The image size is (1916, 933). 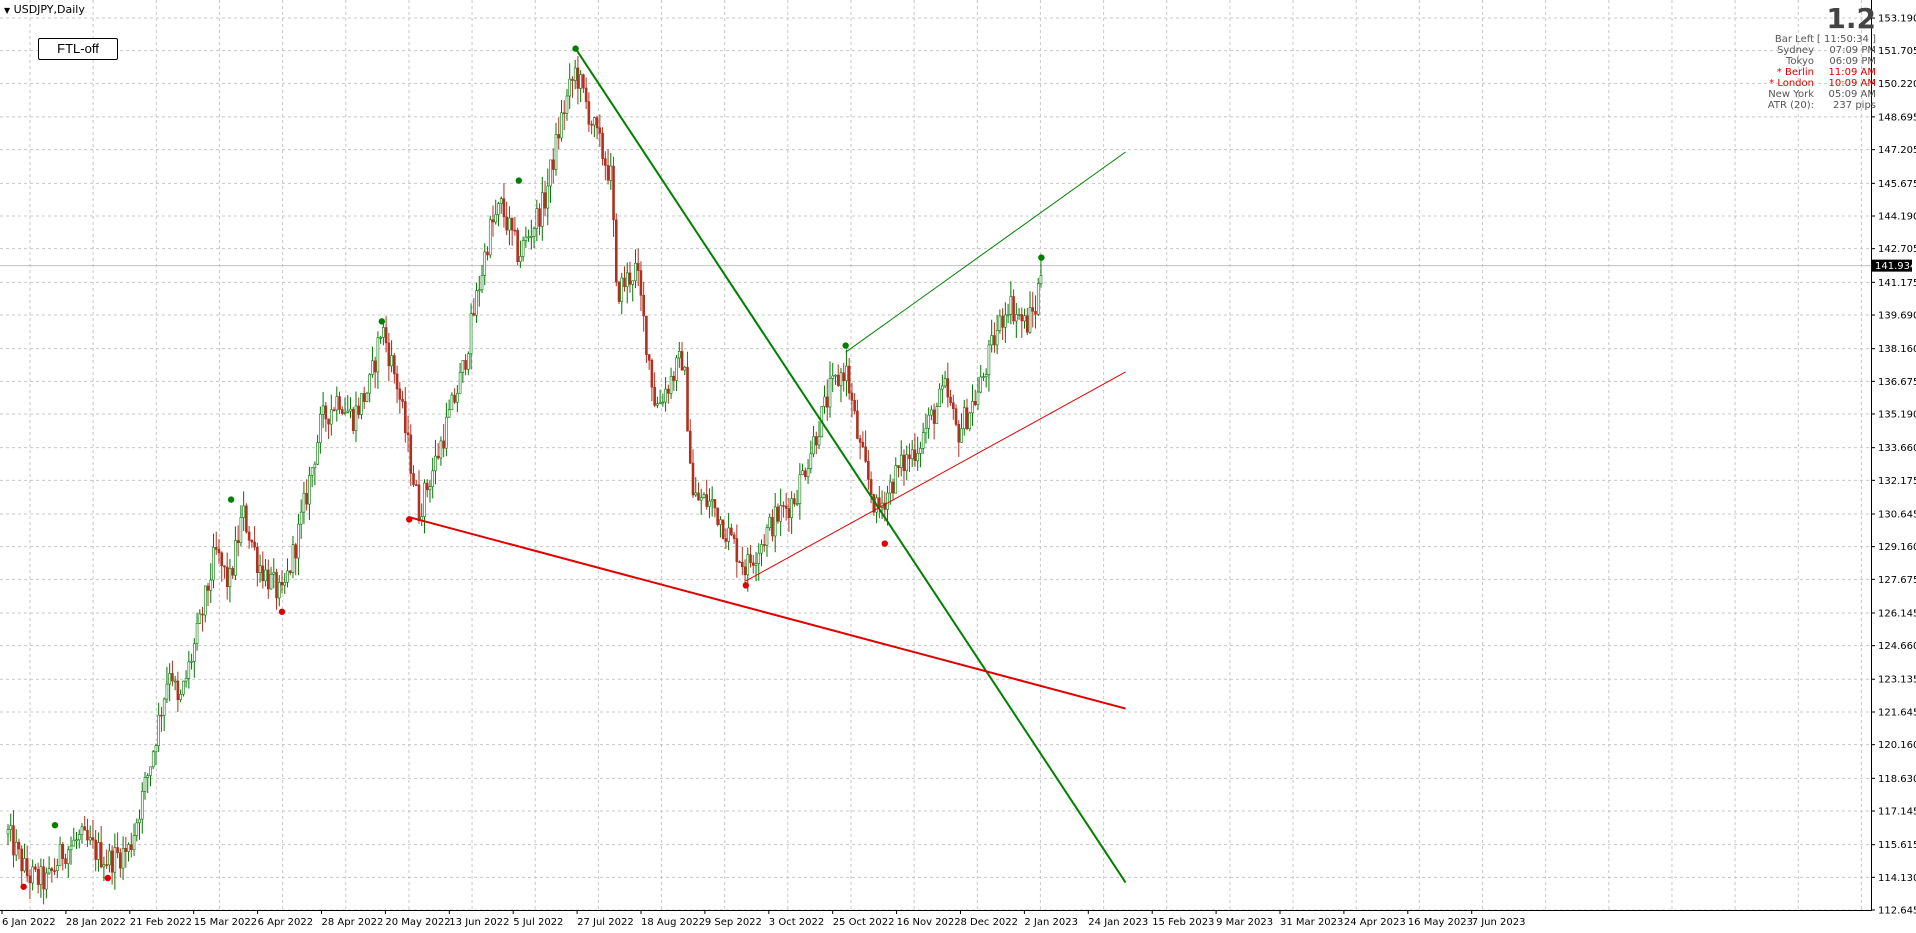 What do you see at coordinates (1183, 922) in the screenshot?
I see `x-tick-label: 15 Feb 2023` at bounding box center [1183, 922].